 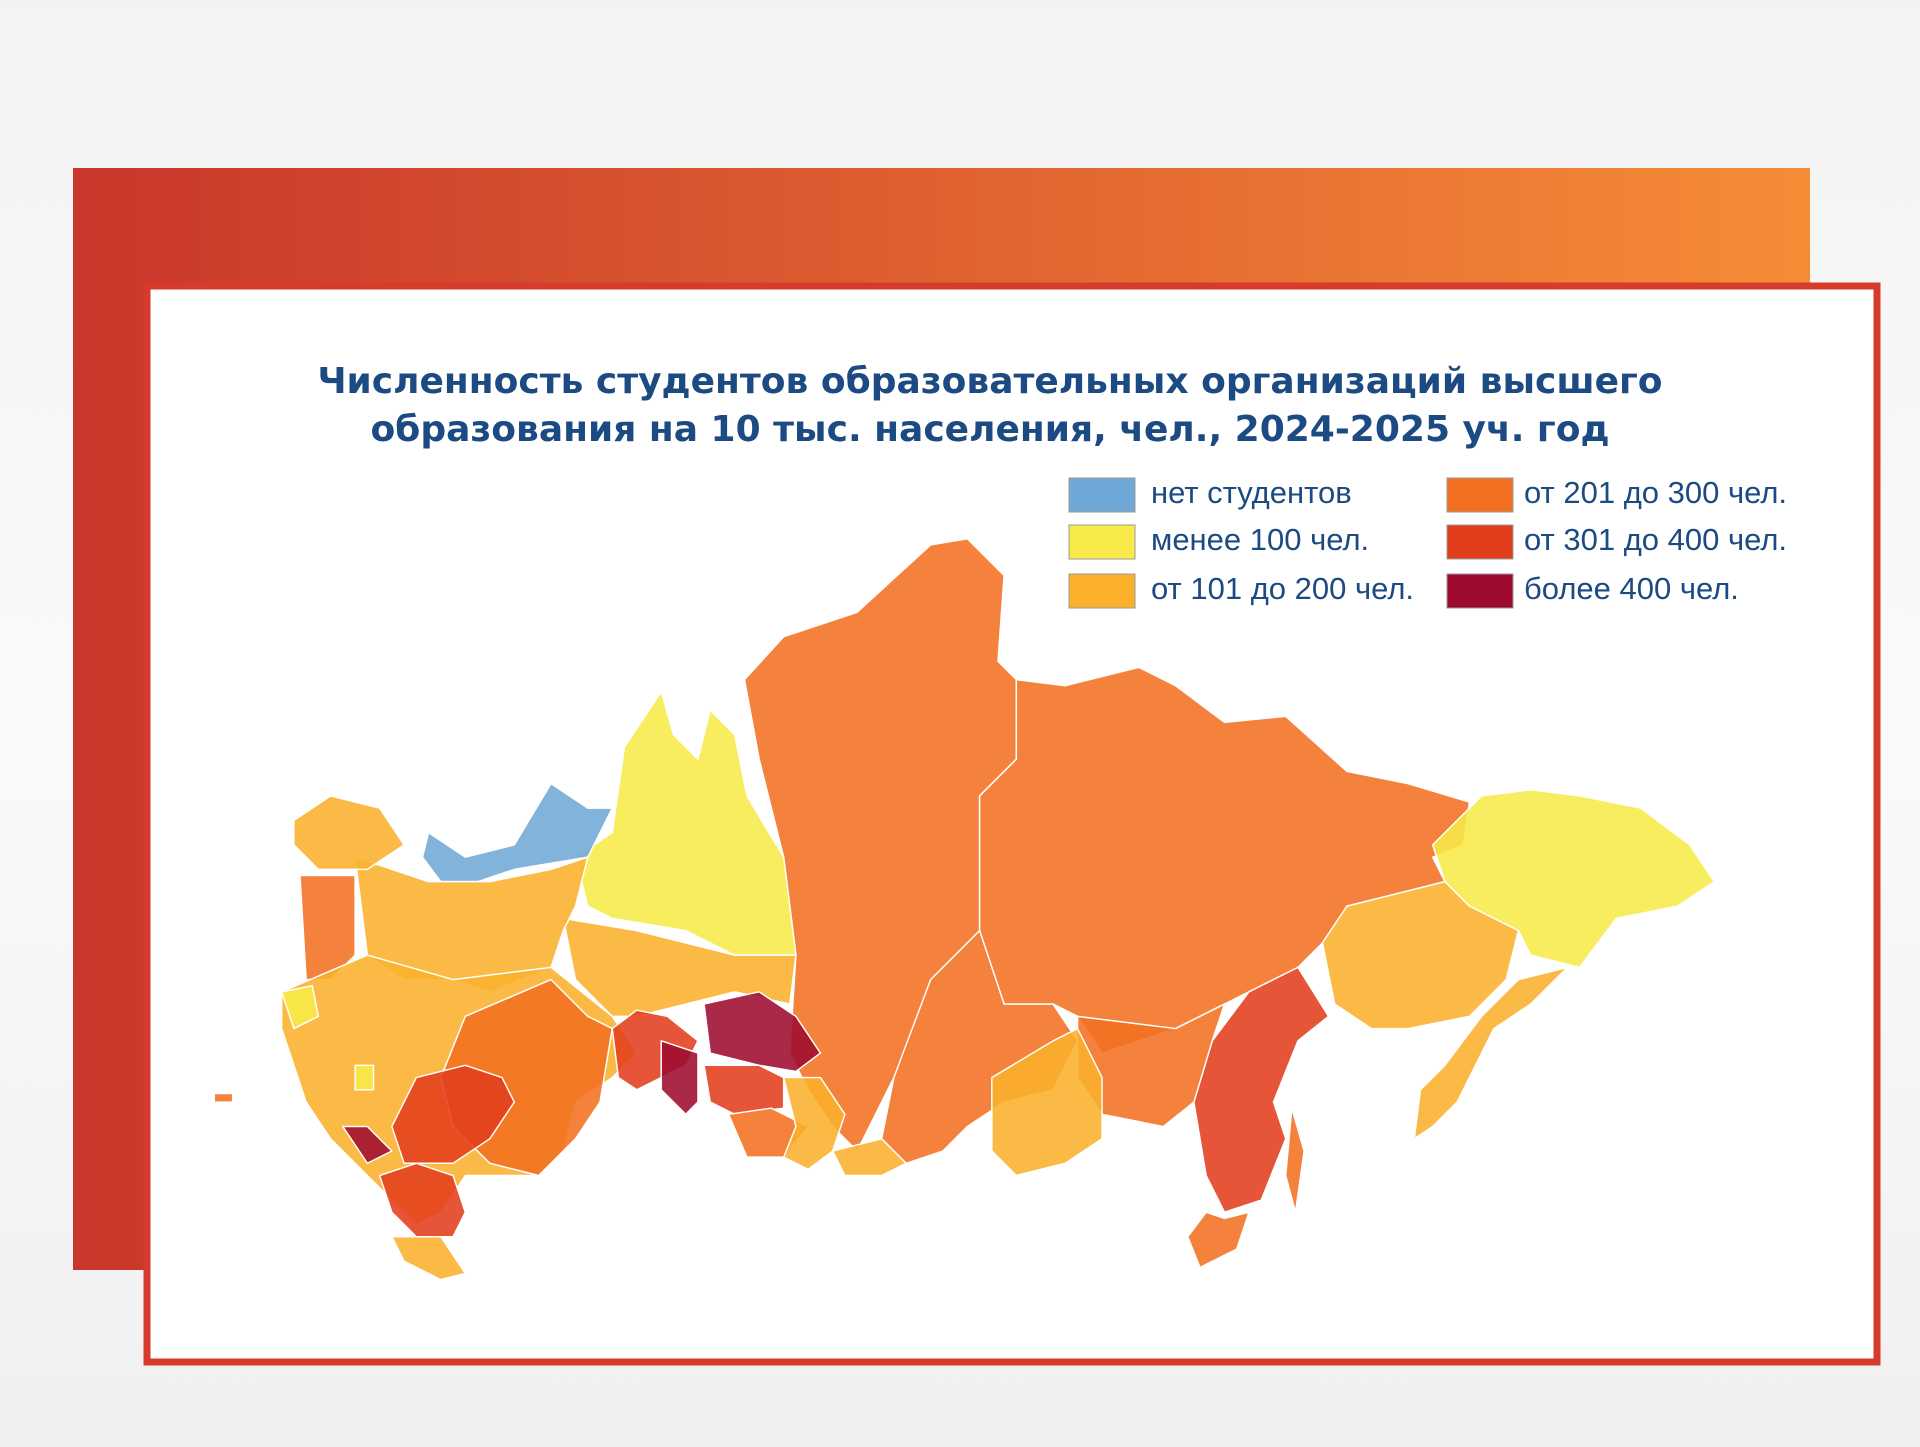 What do you see at coordinates (1282, 588) in the screenshot?
I see `legend-label: от 101 до 200 чел.` at bounding box center [1282, 588].